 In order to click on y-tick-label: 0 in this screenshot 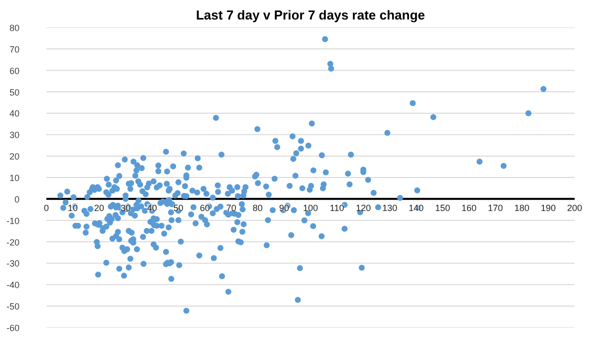, I will do `click(17, 199)`.